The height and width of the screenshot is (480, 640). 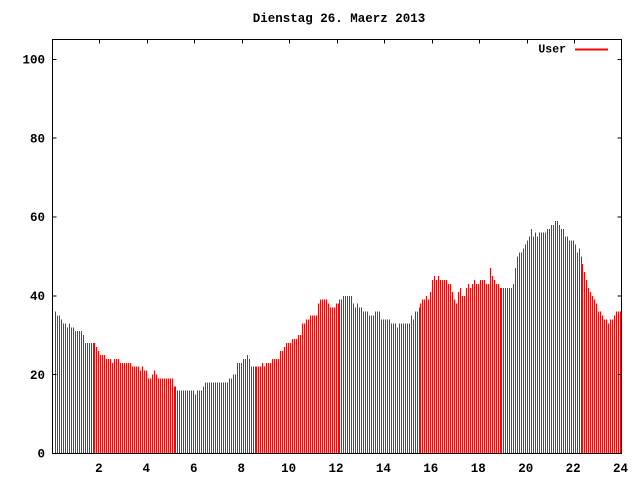 I want to click on svg-text: Dienstag 26. Maerz 2013, so click(x=339, y=19).